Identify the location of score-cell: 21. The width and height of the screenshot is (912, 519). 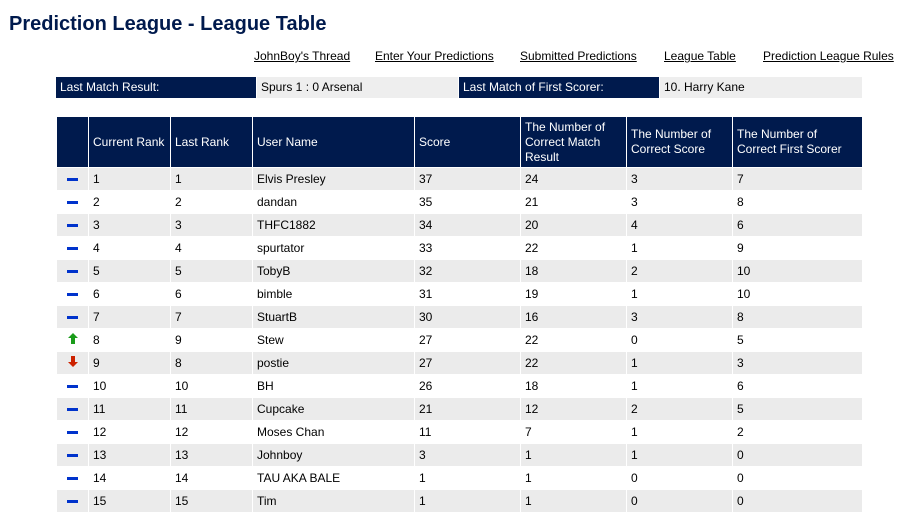
(467, 409).